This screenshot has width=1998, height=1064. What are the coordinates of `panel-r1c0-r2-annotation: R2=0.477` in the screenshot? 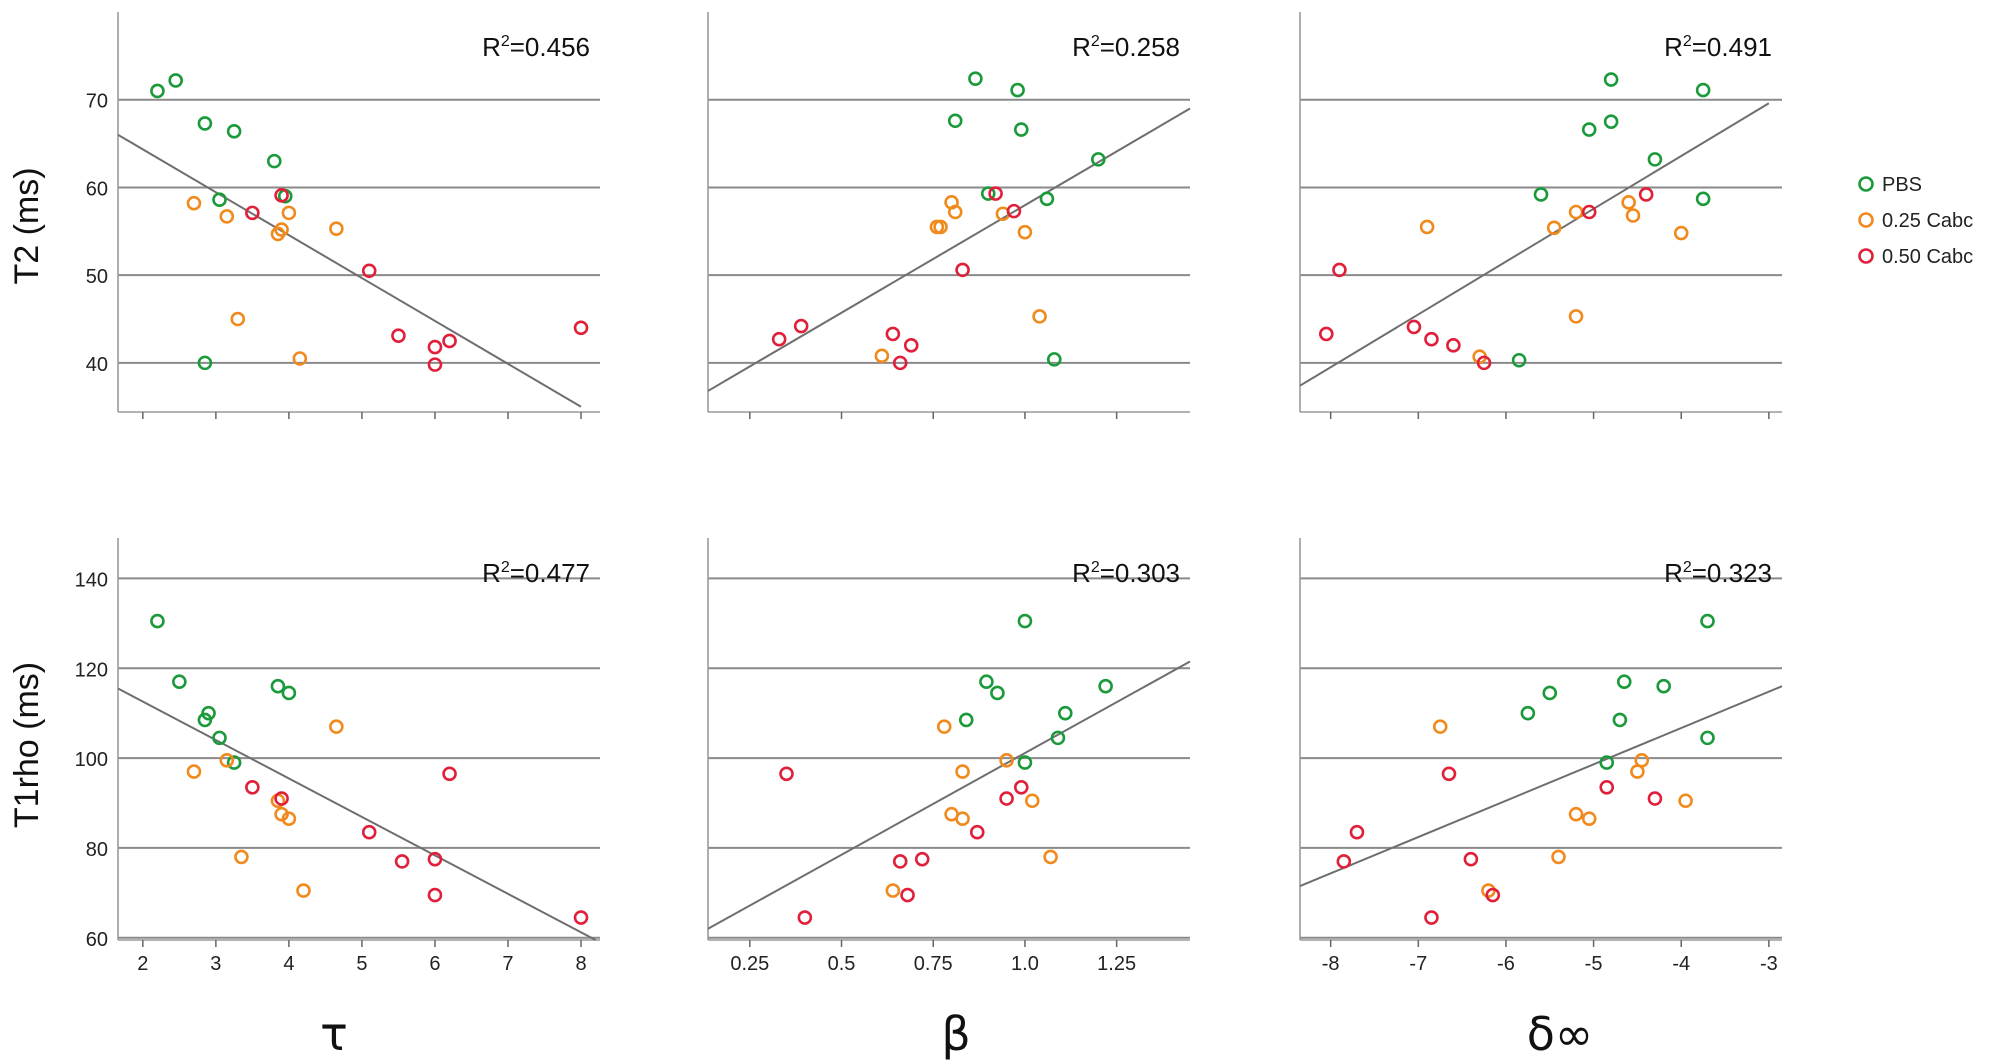 It's located at (536, 573).